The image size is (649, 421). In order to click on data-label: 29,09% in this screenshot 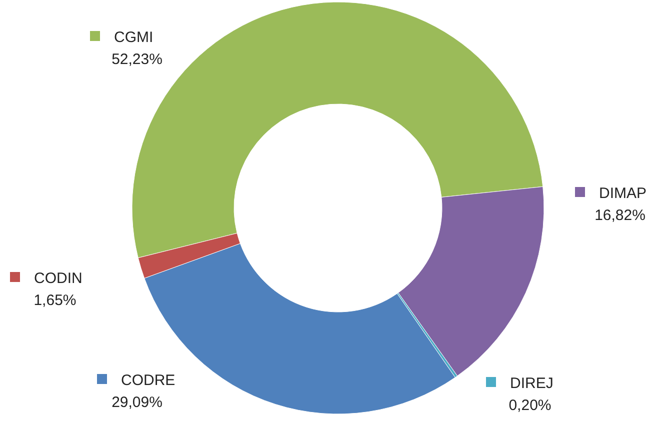, I will do `click(137, 402)`.